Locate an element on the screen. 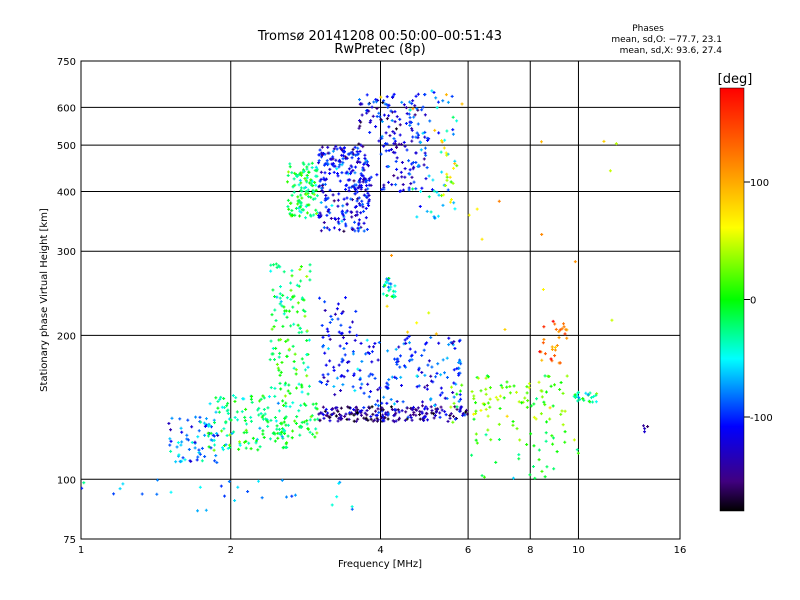 This screenshot has height=600, width=800. colorbar-tick-label: 0 is located at coordinates (753, 301).